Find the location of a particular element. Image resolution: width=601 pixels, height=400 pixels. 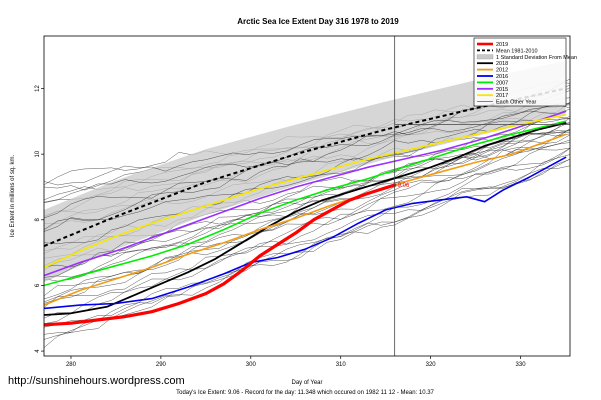

y-tick-label: 6 is located at coordinates (38, 285).